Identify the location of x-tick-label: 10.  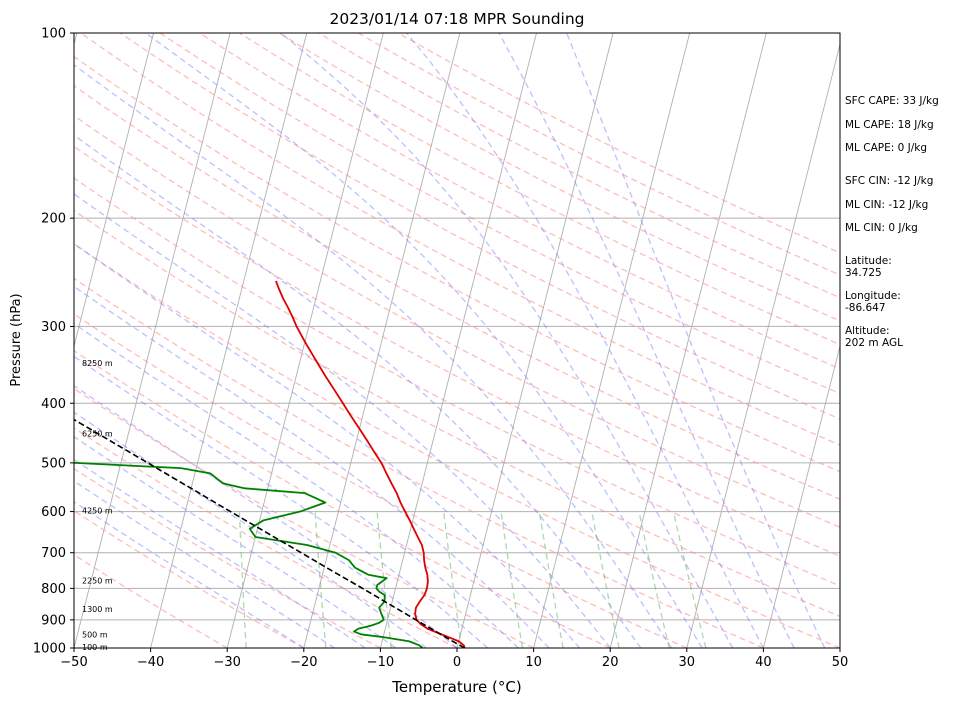
(533, 662).